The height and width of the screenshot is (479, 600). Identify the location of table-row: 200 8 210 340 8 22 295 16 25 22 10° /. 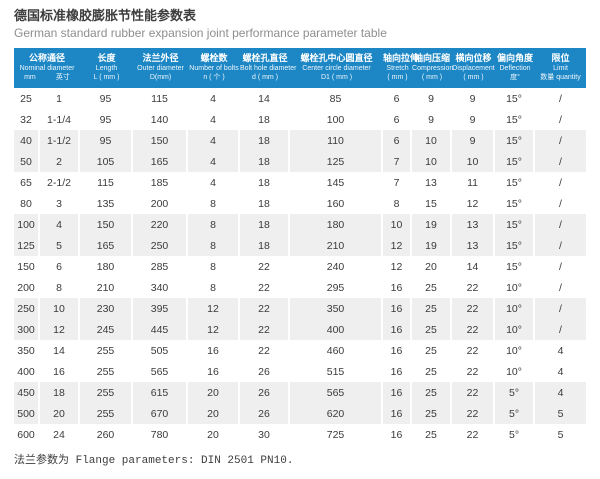
(300, 287).